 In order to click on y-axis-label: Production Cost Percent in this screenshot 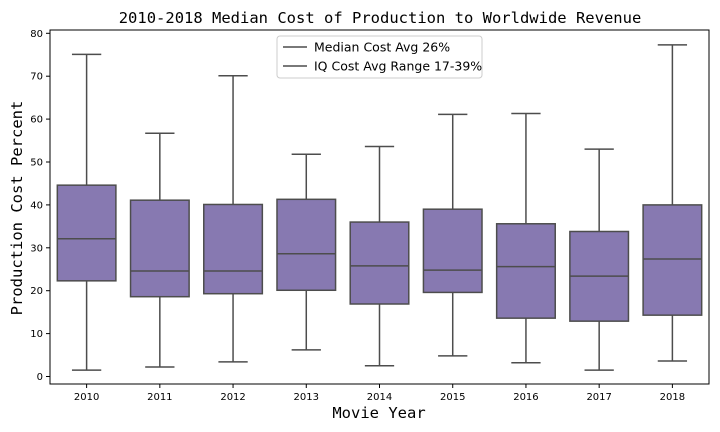, I will do `click(17, 208)`.